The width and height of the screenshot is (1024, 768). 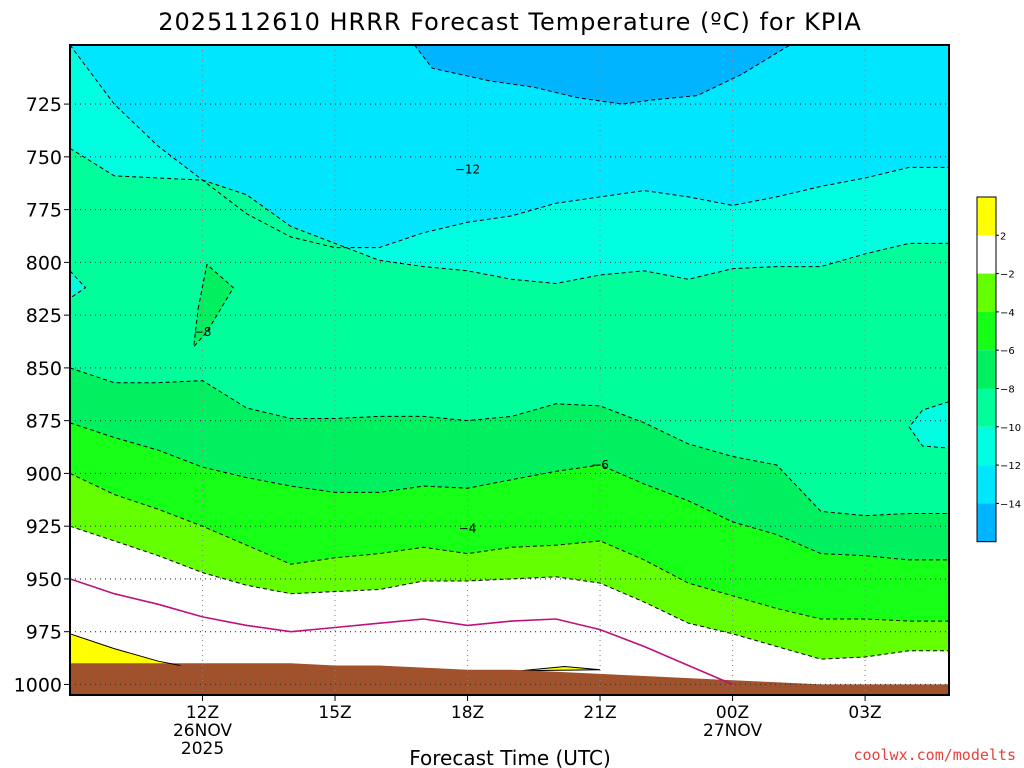 I want to click on y-tick-label: 900, so click(x=44, y=474).